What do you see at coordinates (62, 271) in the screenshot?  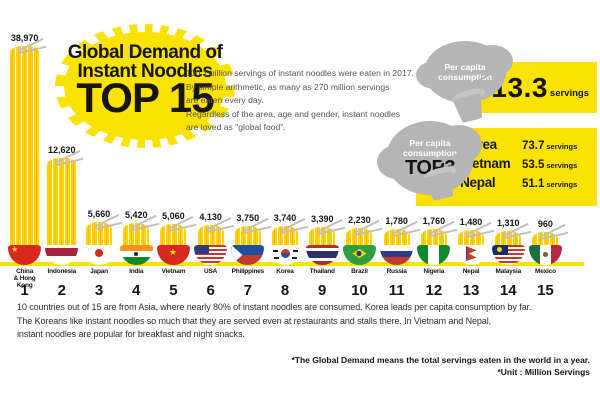 I see `country-name: Indonesia` at bounding box center [62, 271].